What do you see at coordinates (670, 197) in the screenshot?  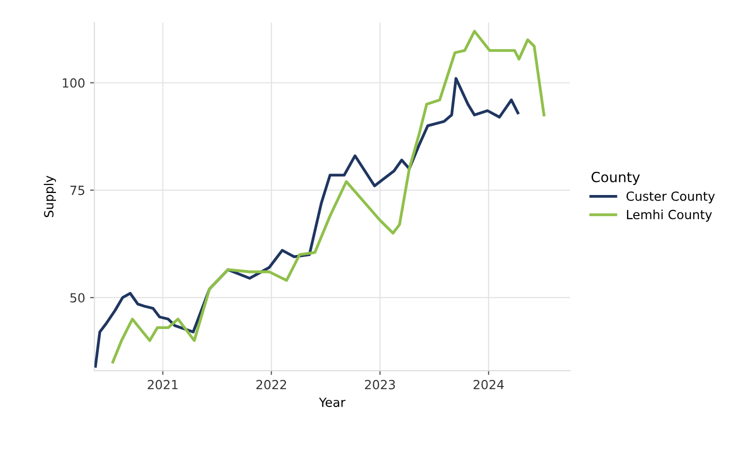 I see `legend-label: Custer County` at bounding box center [670, 197].